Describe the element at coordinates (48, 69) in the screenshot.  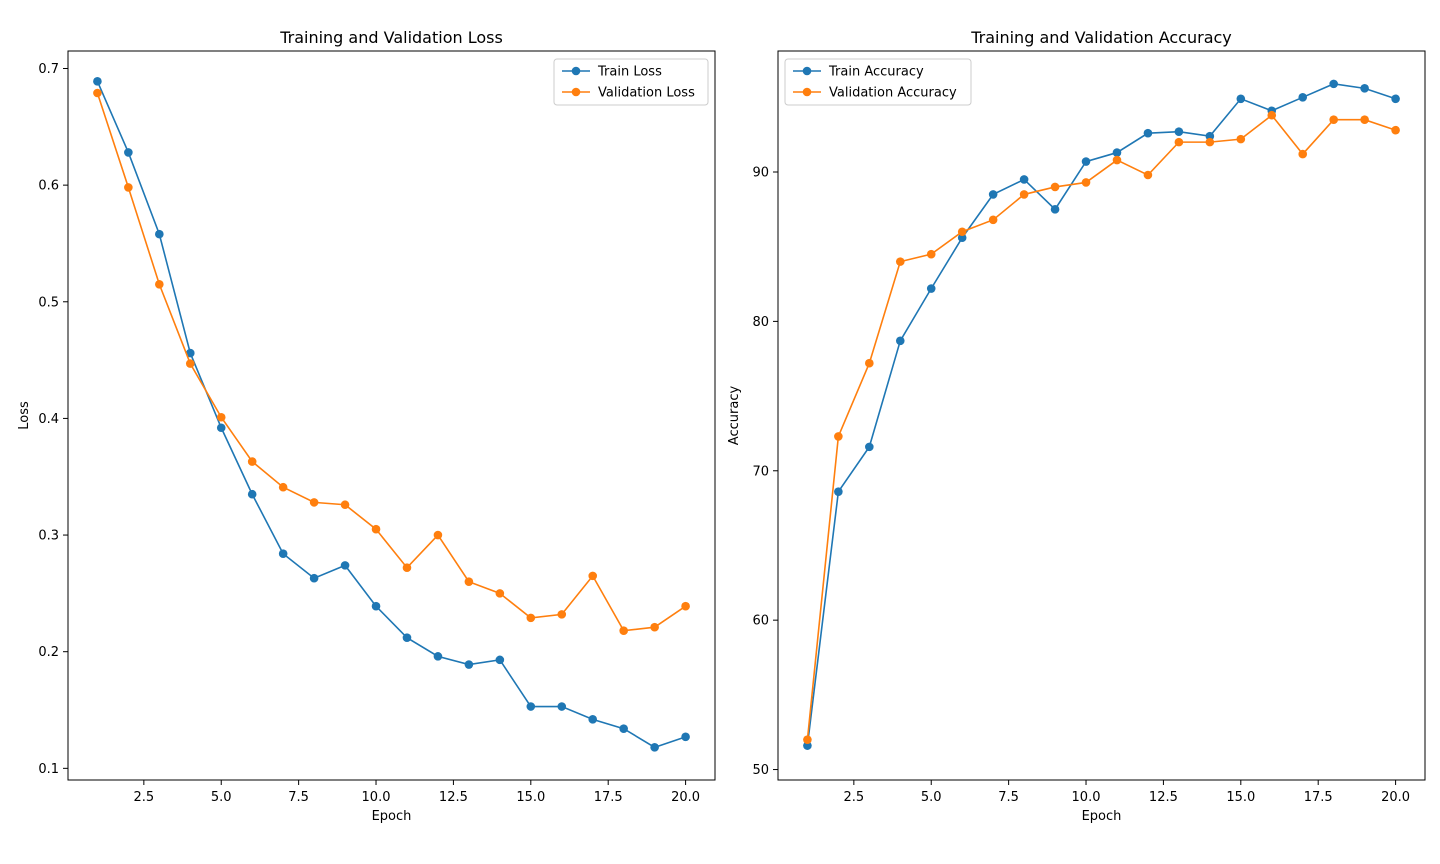
I see `y-tick-label: 0.7` at that location.